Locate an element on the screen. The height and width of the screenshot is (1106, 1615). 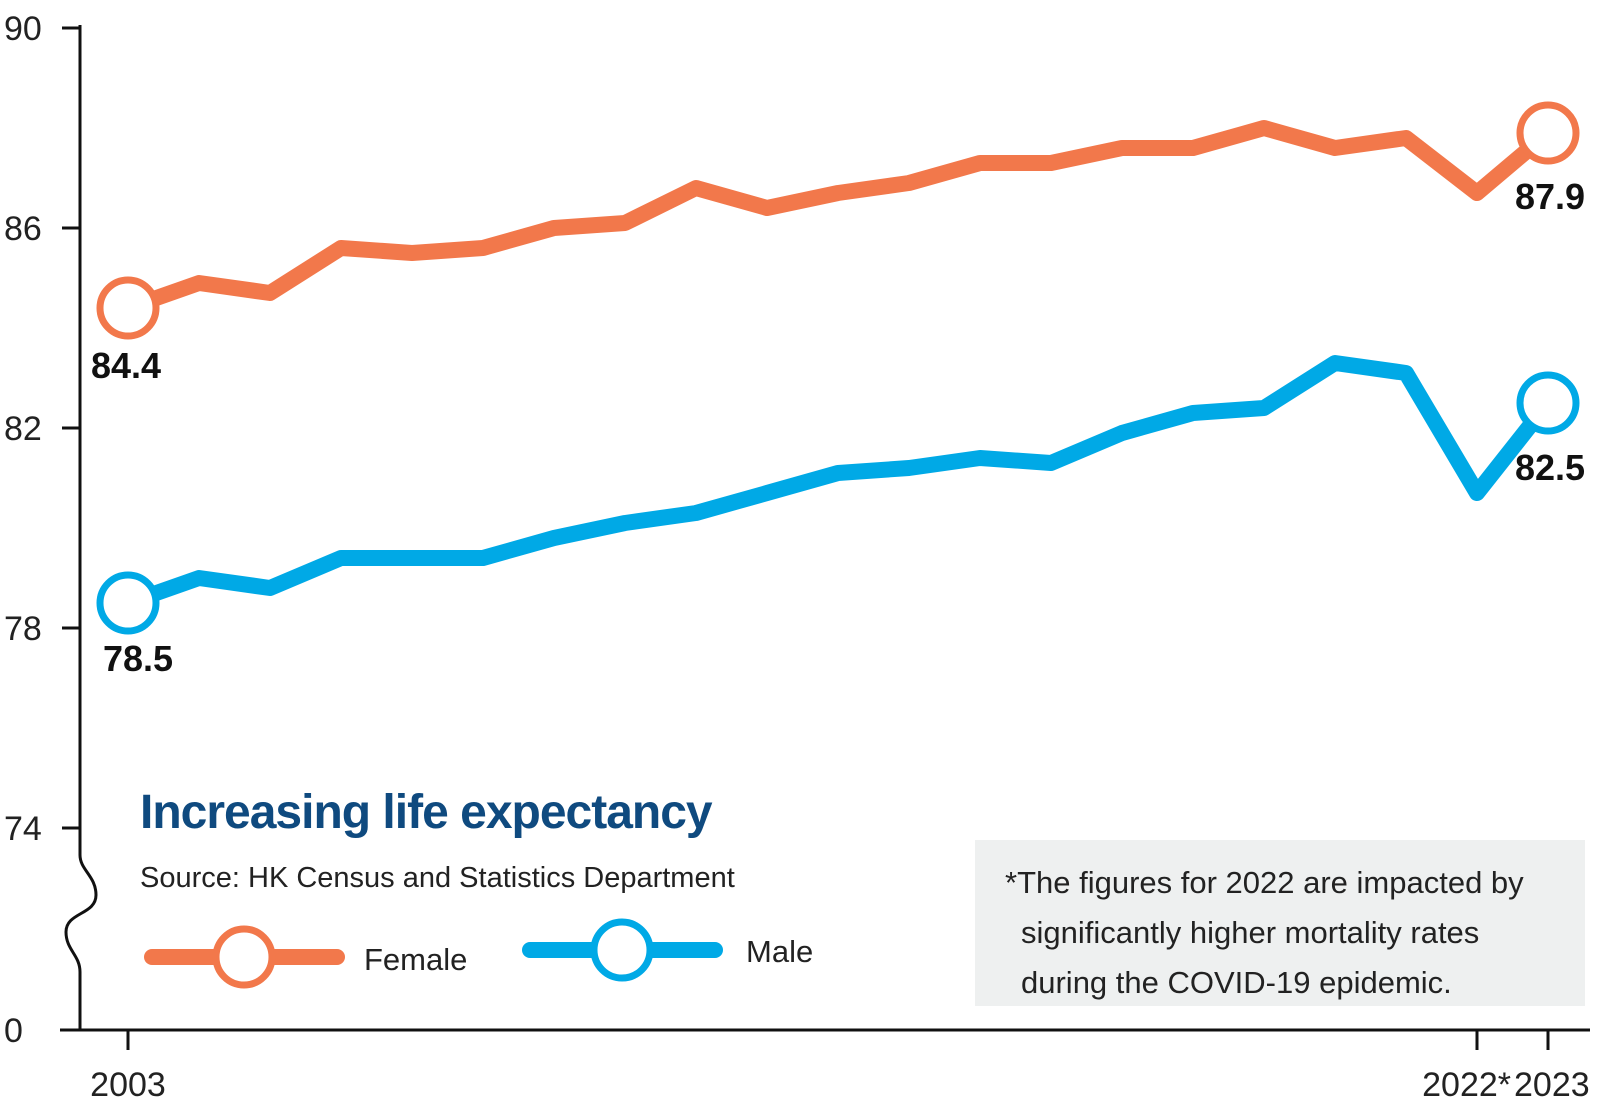
legend-female-label: Female is located at coordinates (415, 959).